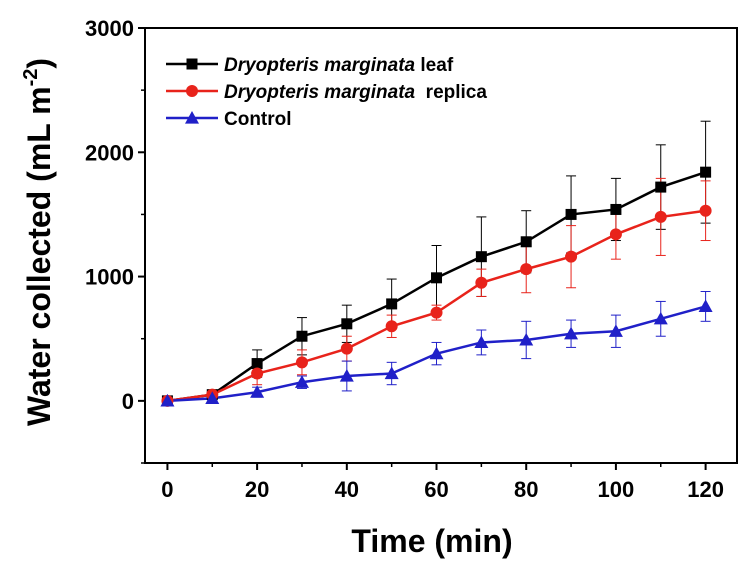  I want to click on y-tick-label: 0, so click(128, 401).